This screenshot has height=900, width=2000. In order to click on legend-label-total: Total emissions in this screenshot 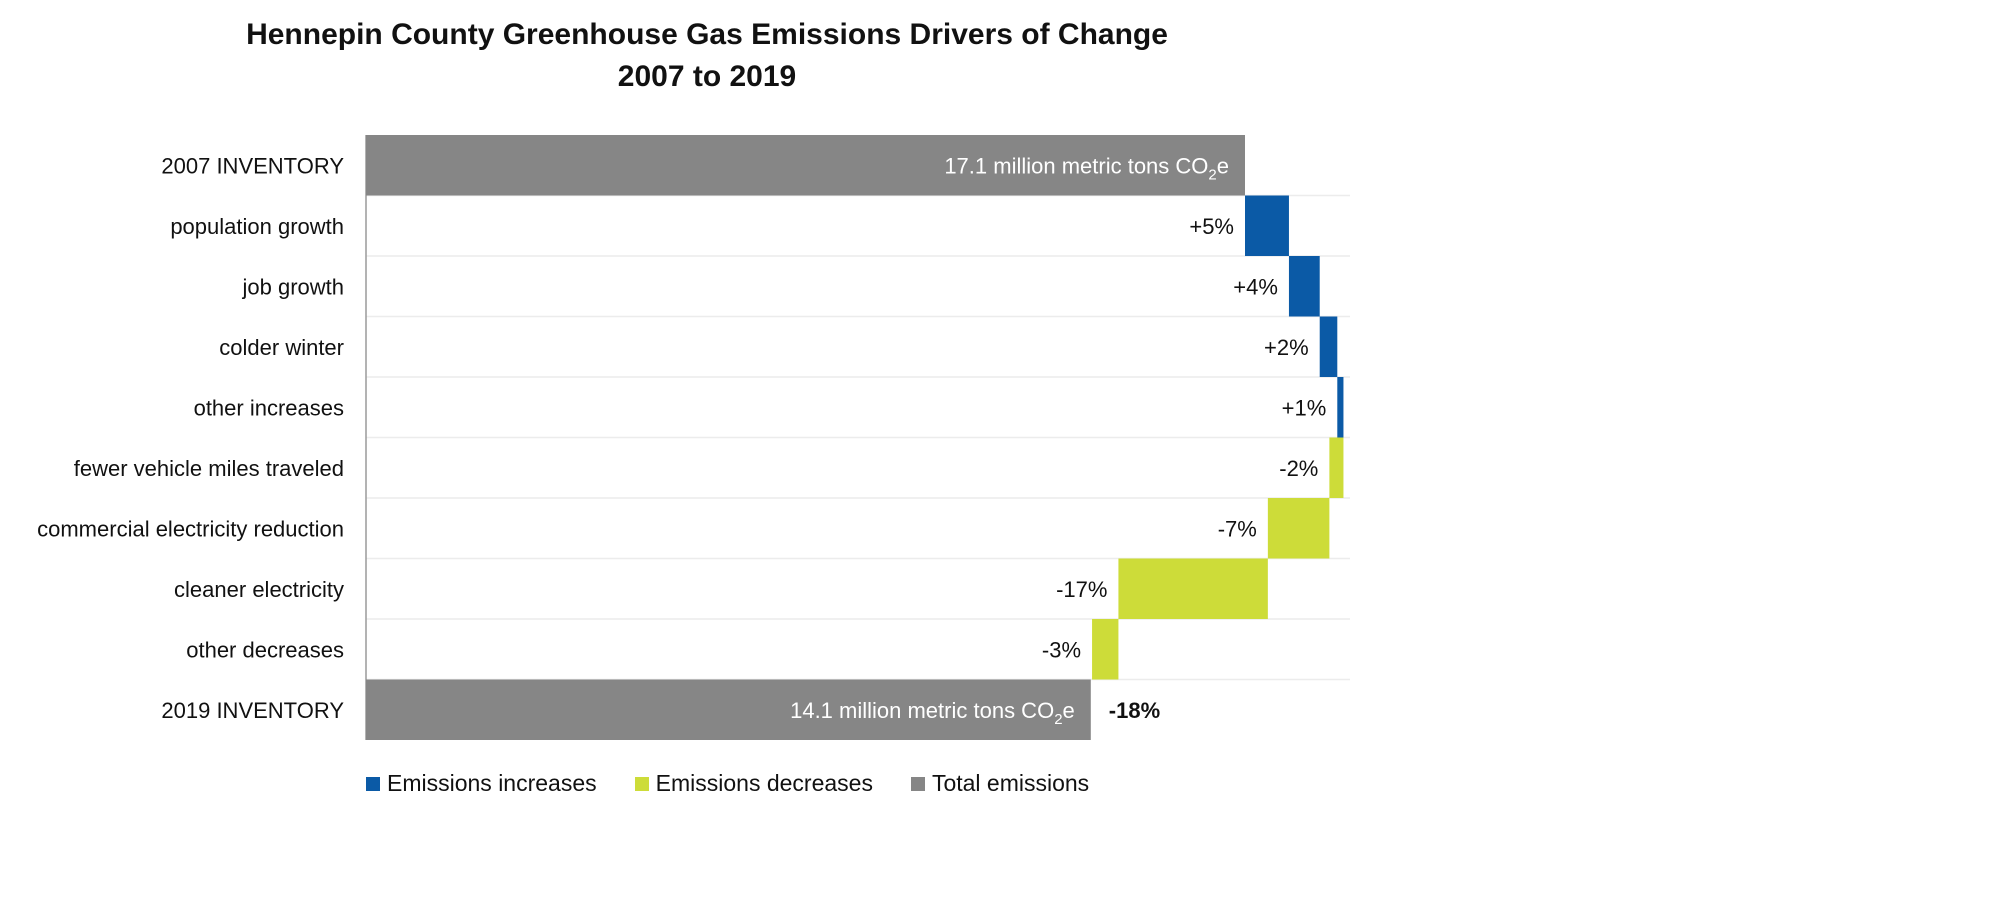, I will do `click(1010, 783)`.